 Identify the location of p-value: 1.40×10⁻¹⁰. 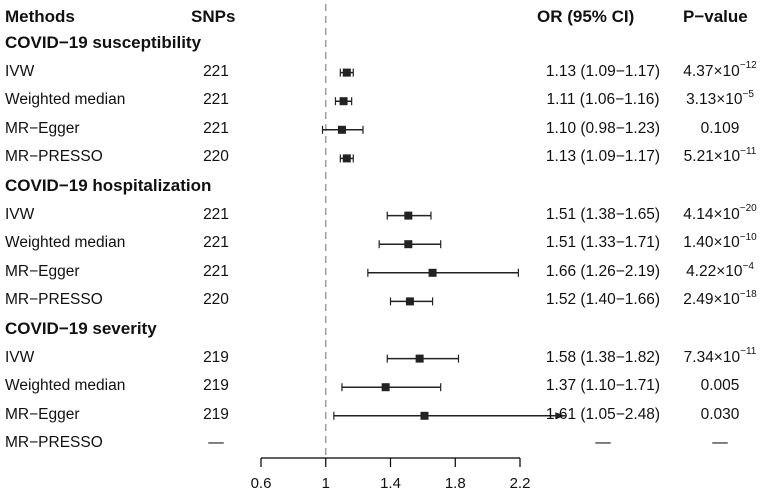
(719, 242).